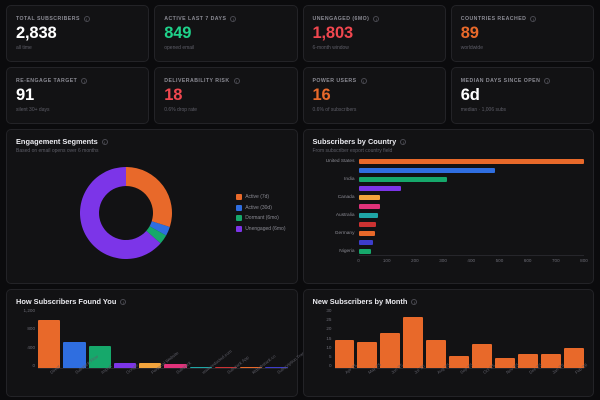 Image resolution: width=600 pixels, height=400 pixels. I want to click on x-axis-tick: 700, so click(555, 260).